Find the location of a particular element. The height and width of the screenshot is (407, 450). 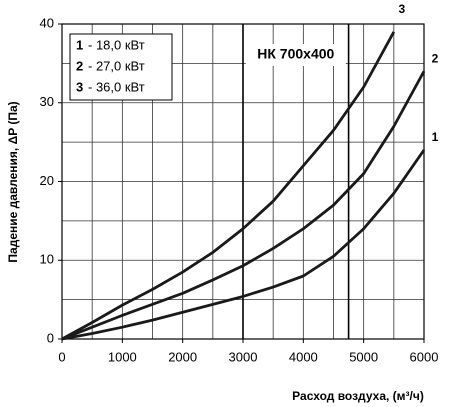

legend-label: - 27,0 кВт is located at coordinates (116, 65).